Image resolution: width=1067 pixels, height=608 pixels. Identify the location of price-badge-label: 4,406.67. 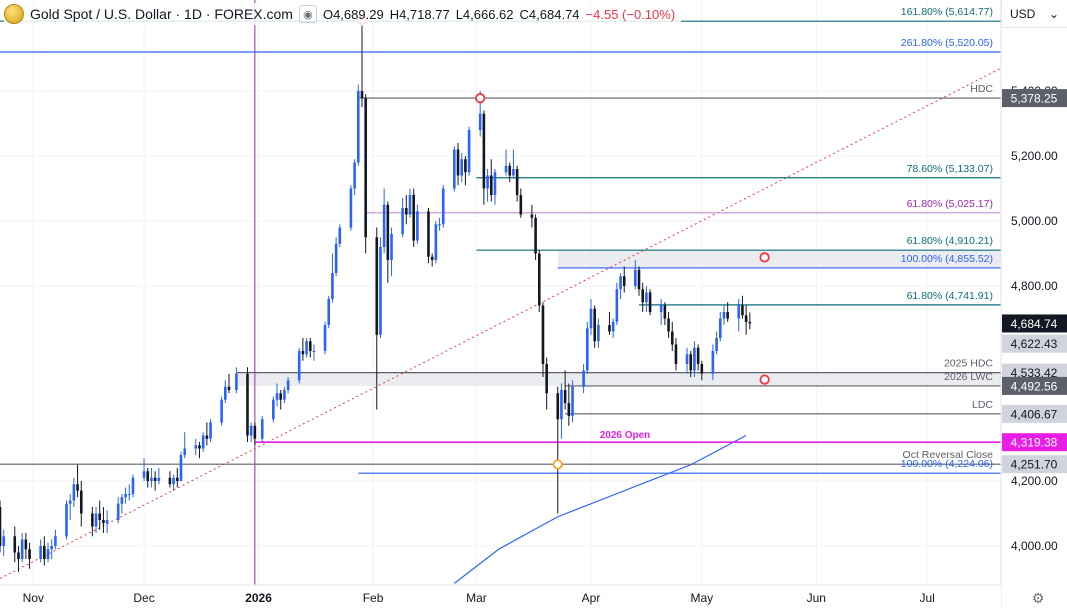
(1034, 414).